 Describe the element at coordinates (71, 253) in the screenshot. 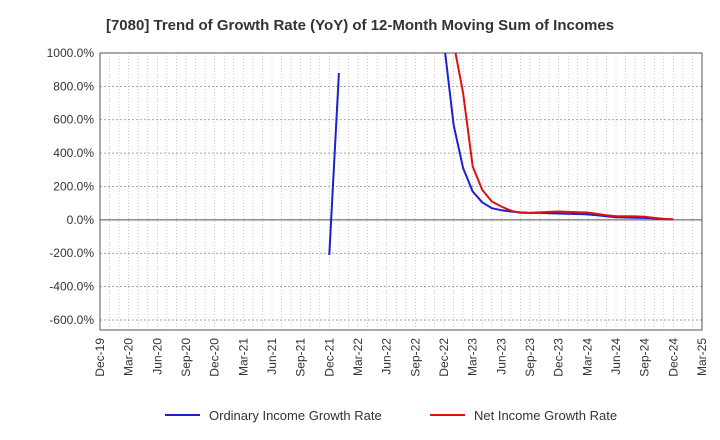

I see `y-tick-label: -200.0%` at that location.